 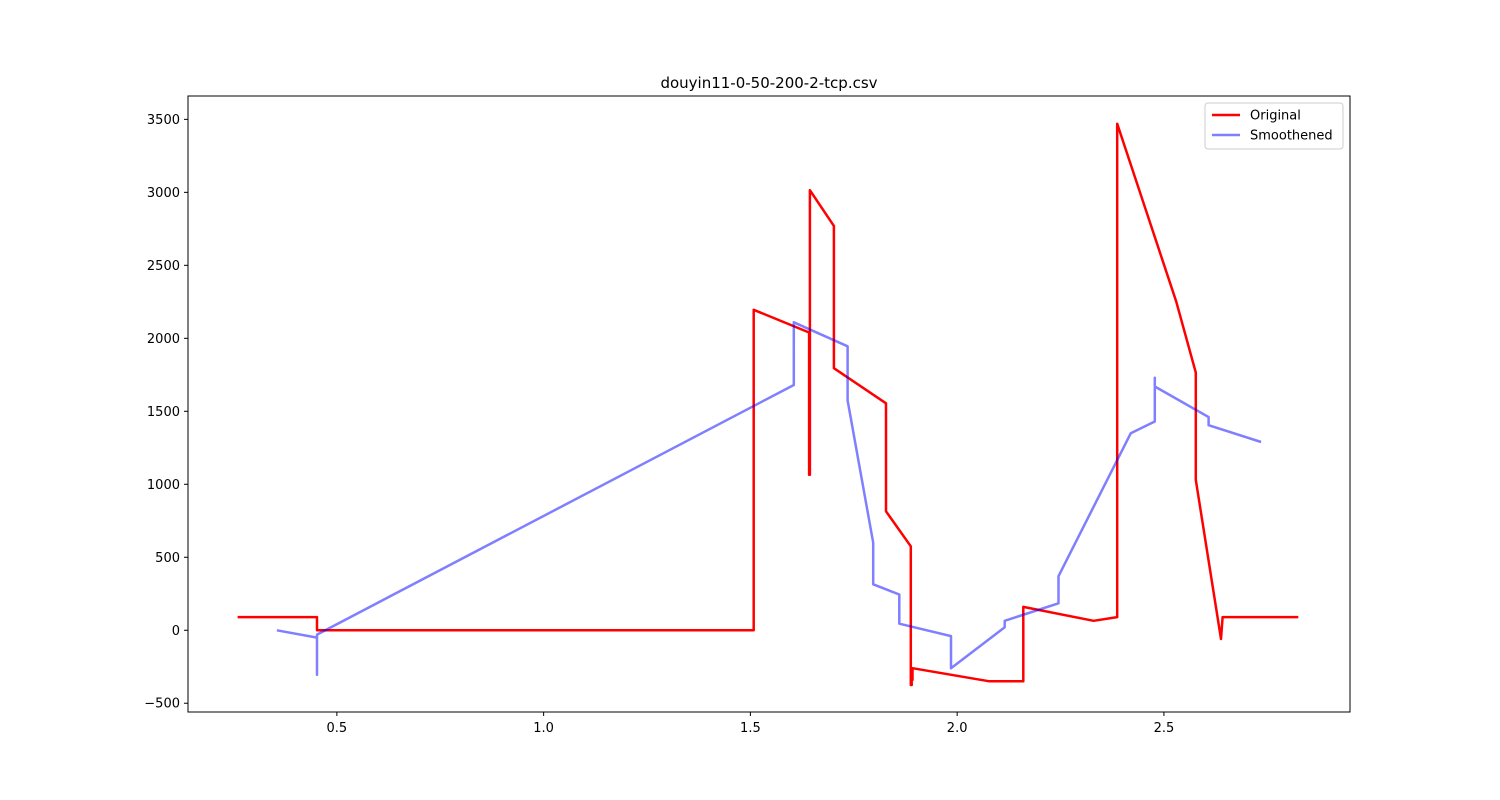 I want to click on legend: Original Smoothened, so click(x=1274, y=126).